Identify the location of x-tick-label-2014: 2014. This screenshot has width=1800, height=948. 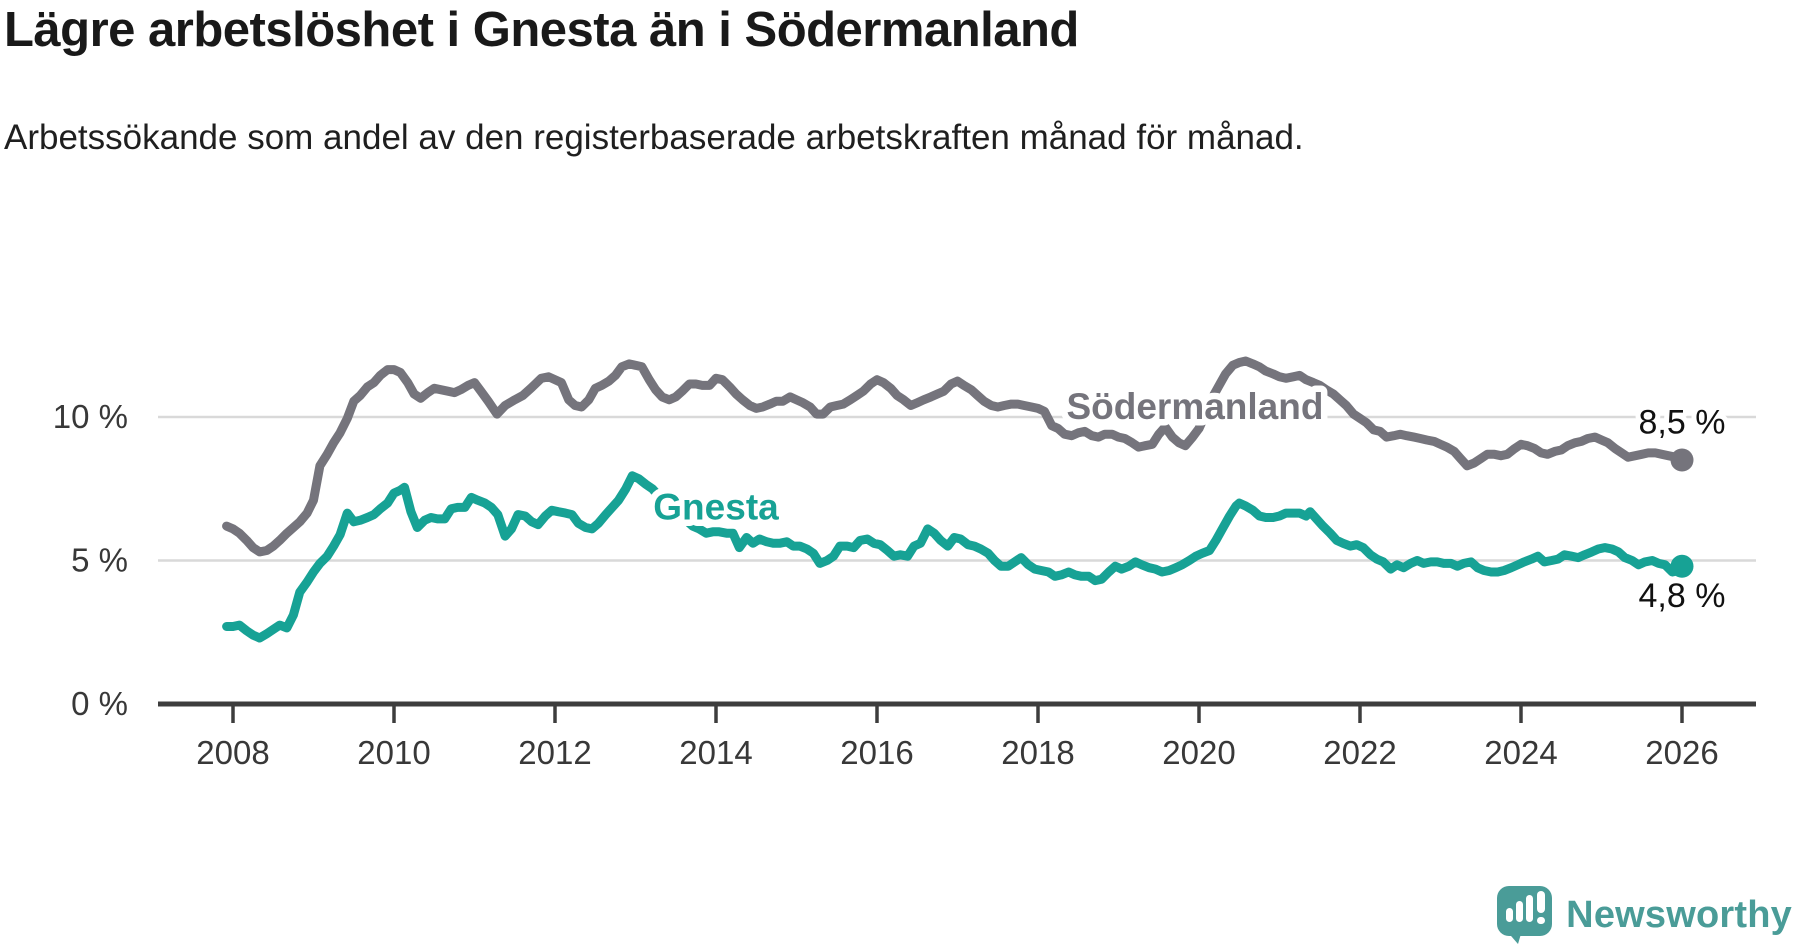
(715, 752).